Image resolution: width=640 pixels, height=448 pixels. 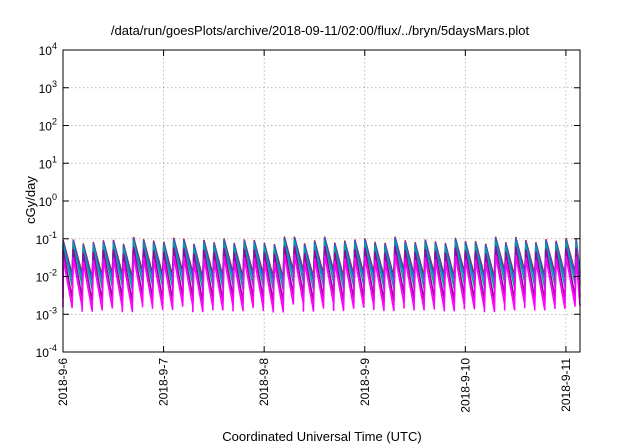 What do you see at coordinates (465, 385) in the screenshot?
I see `x-tick-label: 2018-9-10` at bounding box center [465, 385].